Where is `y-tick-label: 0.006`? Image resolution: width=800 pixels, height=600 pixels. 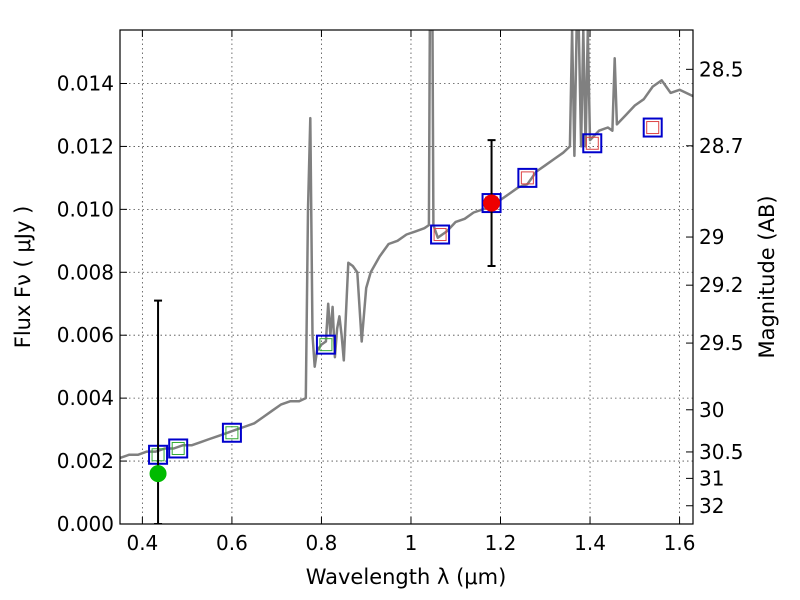
y-tick-label: 0.006 is located at coordinates (85, 335).